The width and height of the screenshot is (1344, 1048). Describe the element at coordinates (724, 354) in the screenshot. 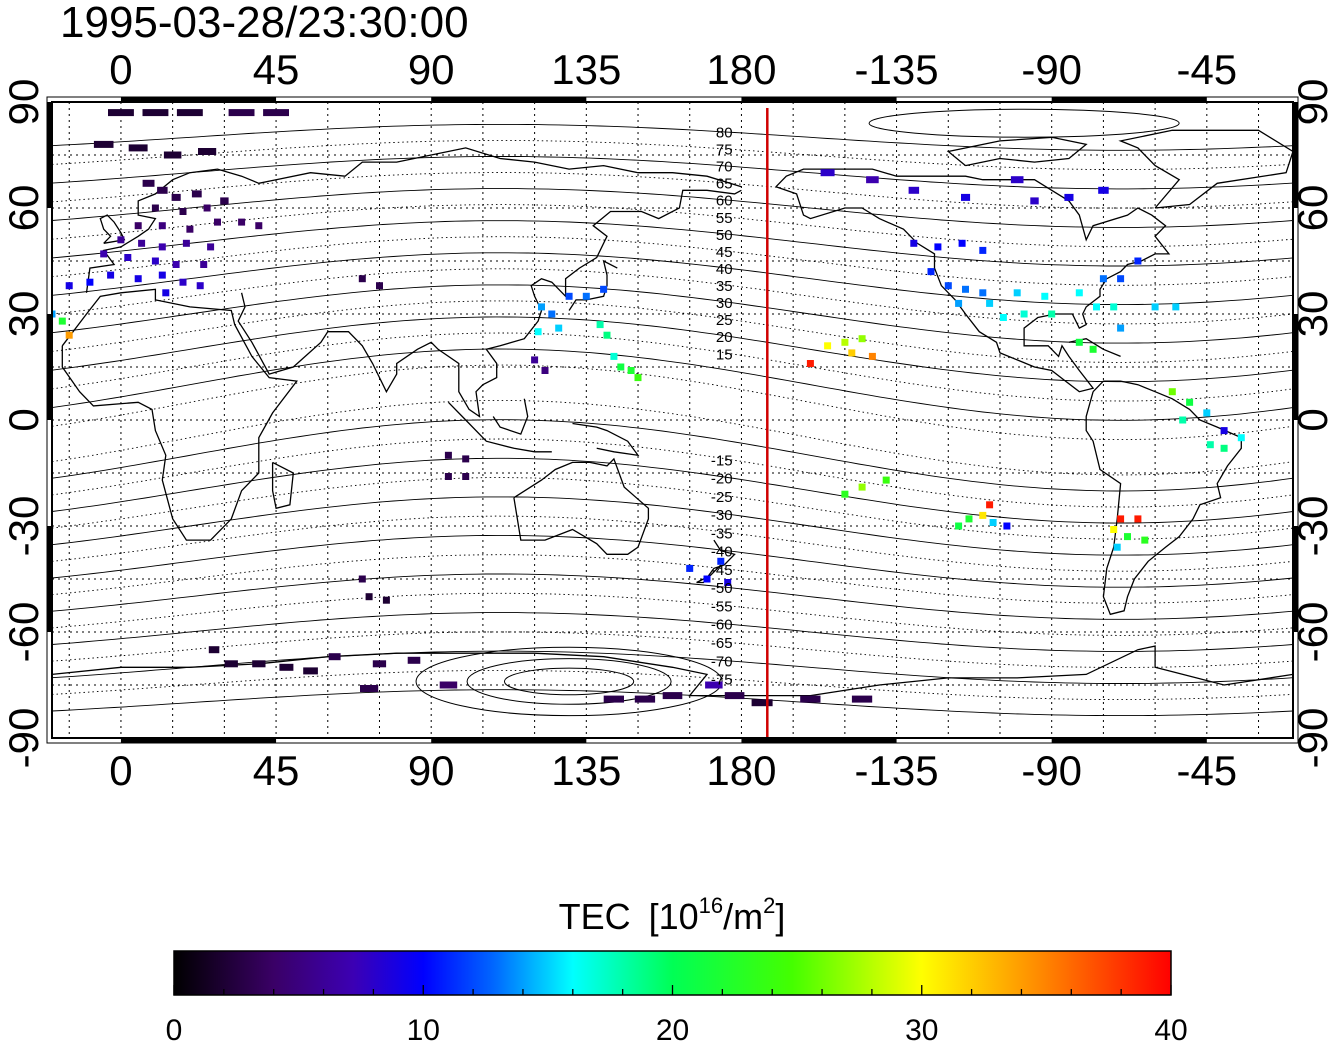

I see `mag-lat-label: 15` at that location.